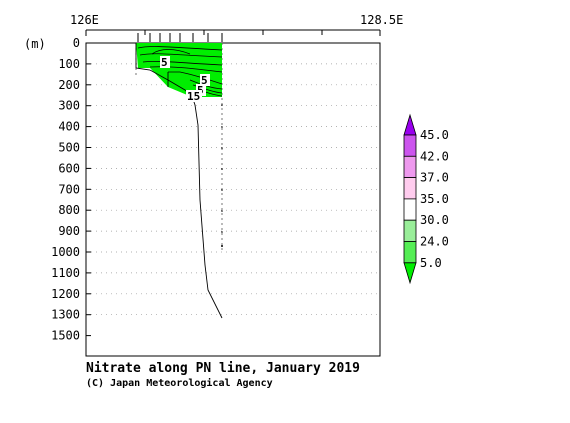 This screenshot has height=423, width=570. What do you see at coordinates (65, 336) in the screenshot?
I see `y-tick-label: 1500` at bounding box center [65, 336].